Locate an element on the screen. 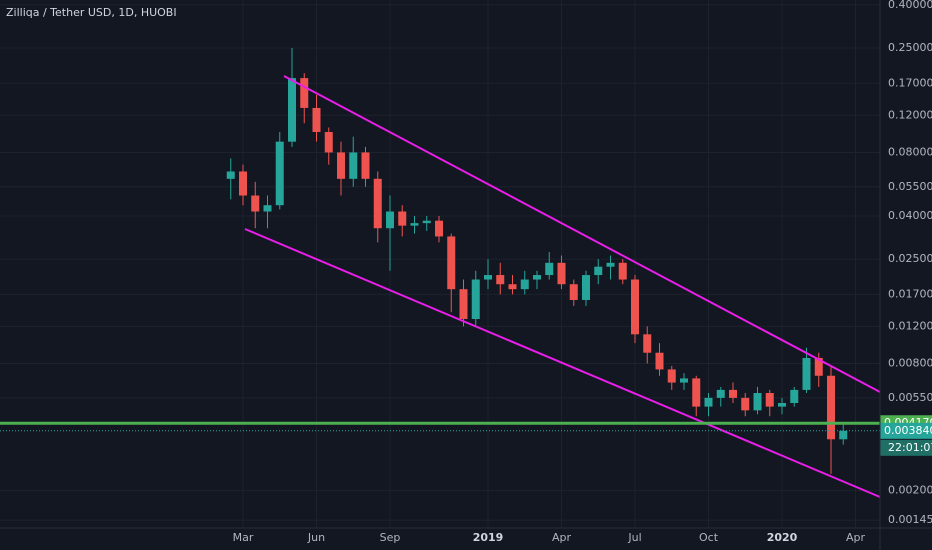 The height and width of the screenshot is (550, 932). last-price-bg is located at coordinates (906, 430).